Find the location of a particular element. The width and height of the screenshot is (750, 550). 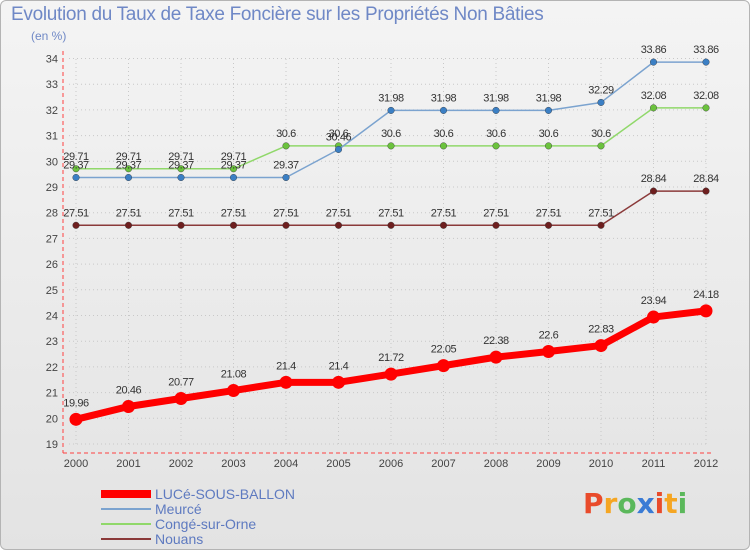

x-tick-label: 2008 is located at coordinates (496, 464).